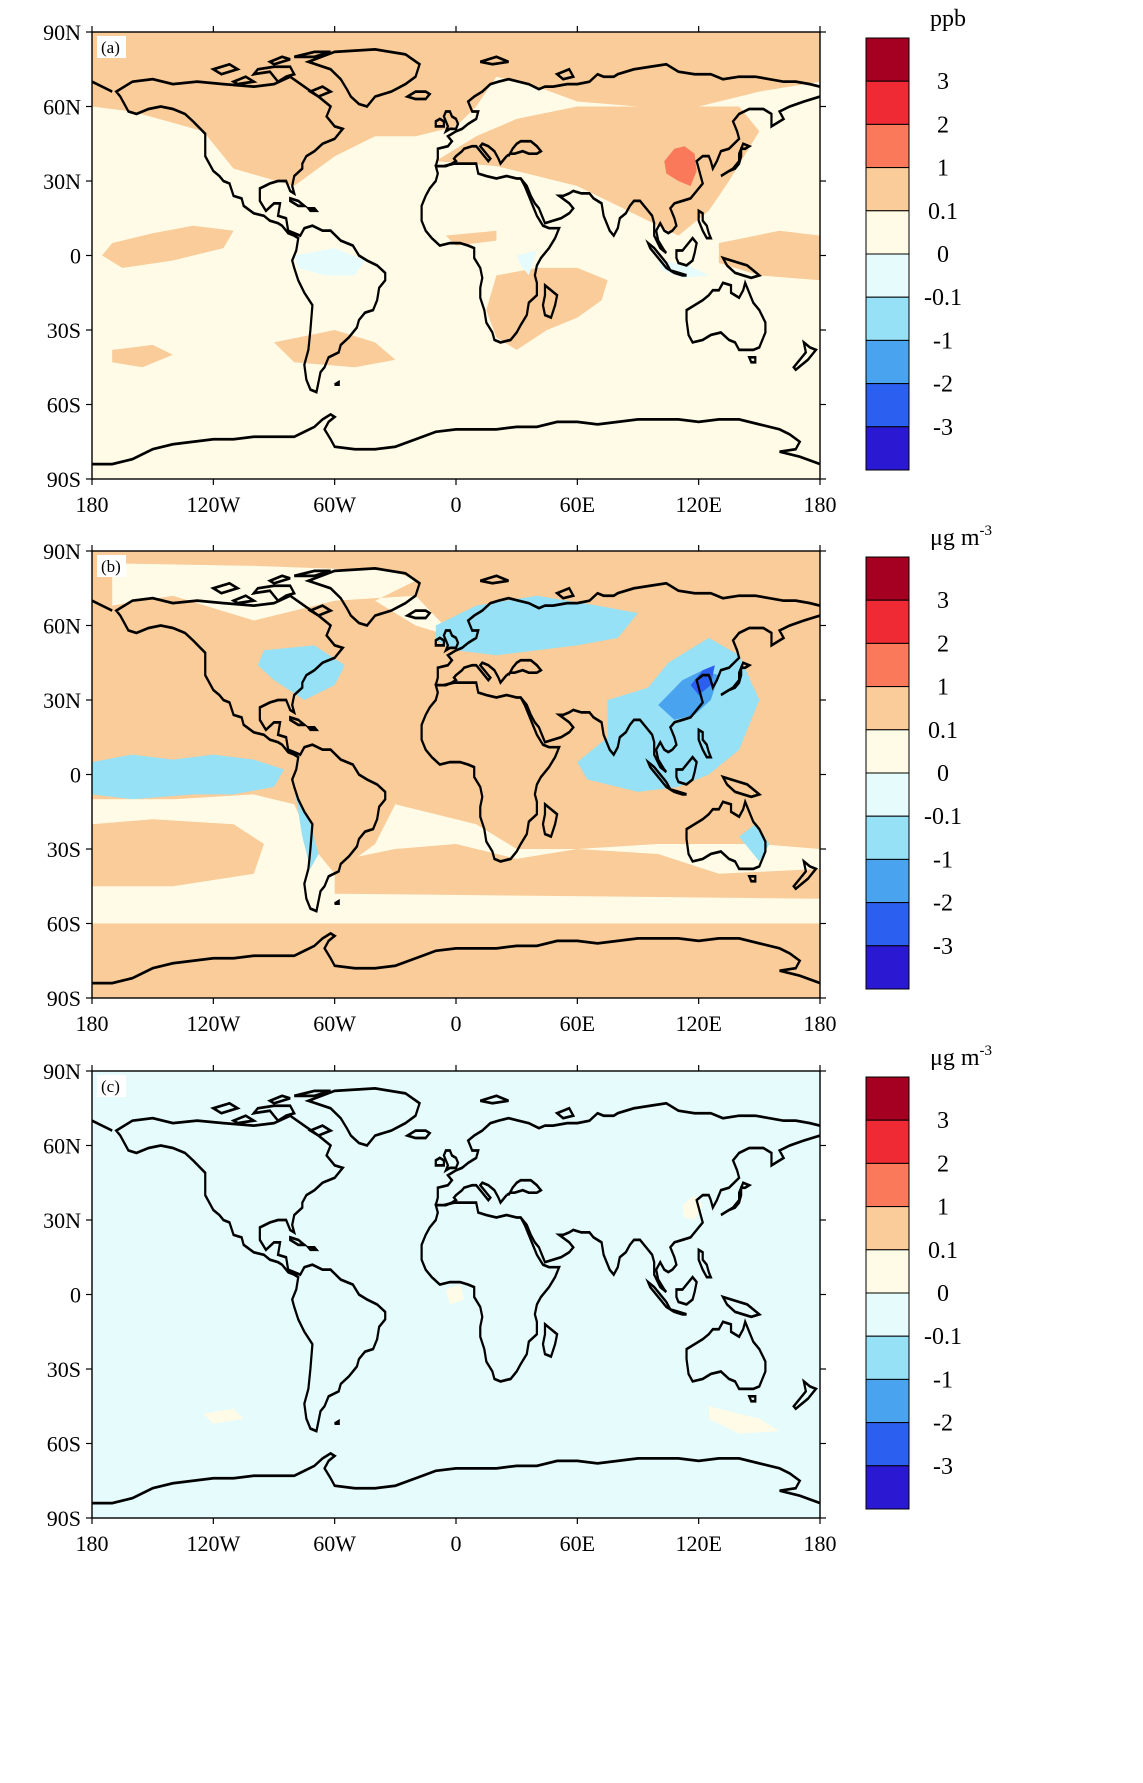 This screenshot has height=1783, width=1143. I want to click on unit-main: ppb, so click(948, 19).